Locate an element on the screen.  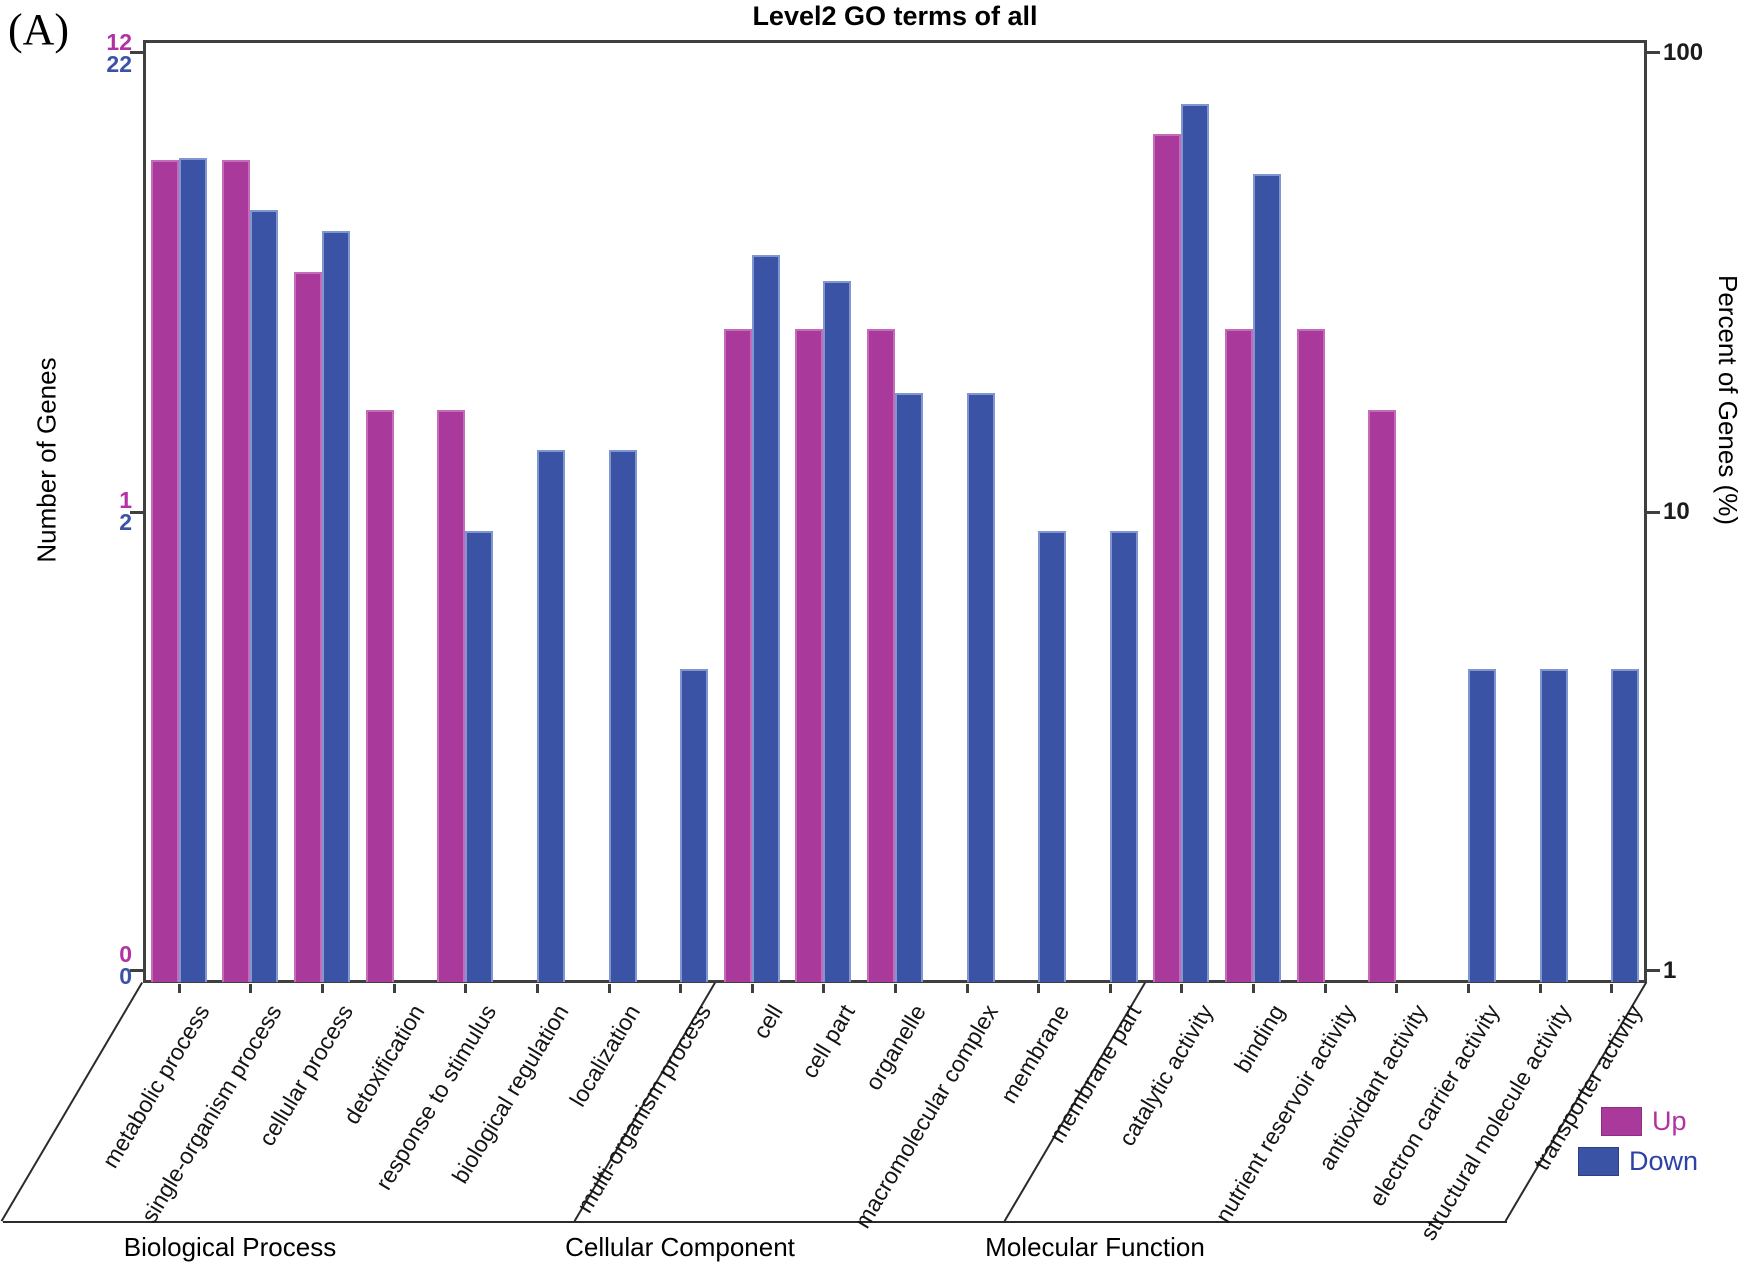
legend-item-up: Up is located at coordinates (1644, 1121).